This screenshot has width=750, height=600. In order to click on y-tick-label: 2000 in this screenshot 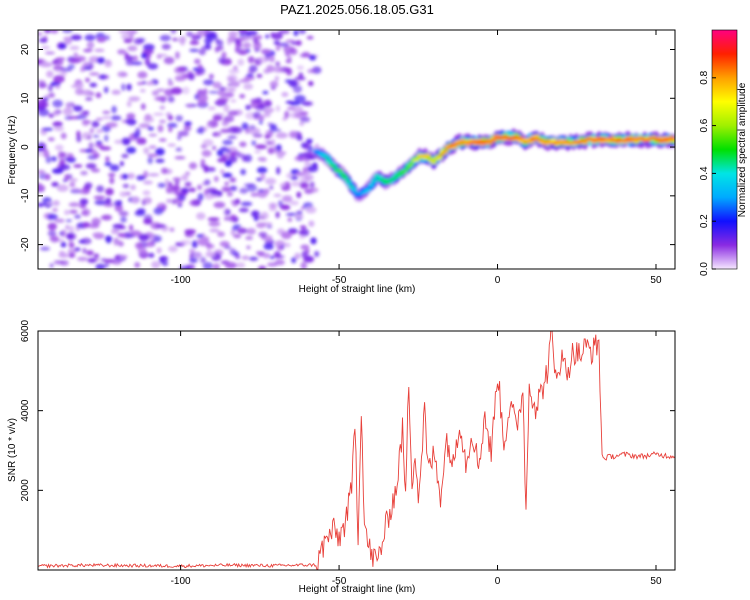, I will do `click(25, 490)`.